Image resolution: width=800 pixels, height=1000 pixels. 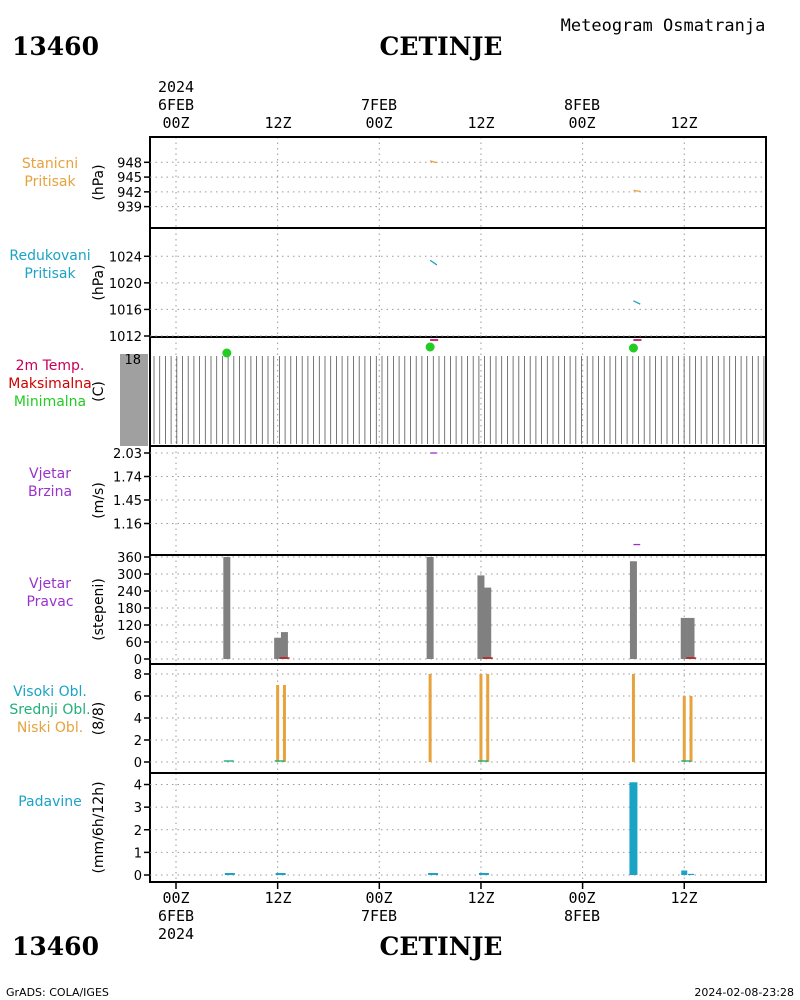 What do you see at coordinates (277, 898) in the screenshot?
I see `tick-12z-bottom-1: 12Z` at bounding box center [277, 898].